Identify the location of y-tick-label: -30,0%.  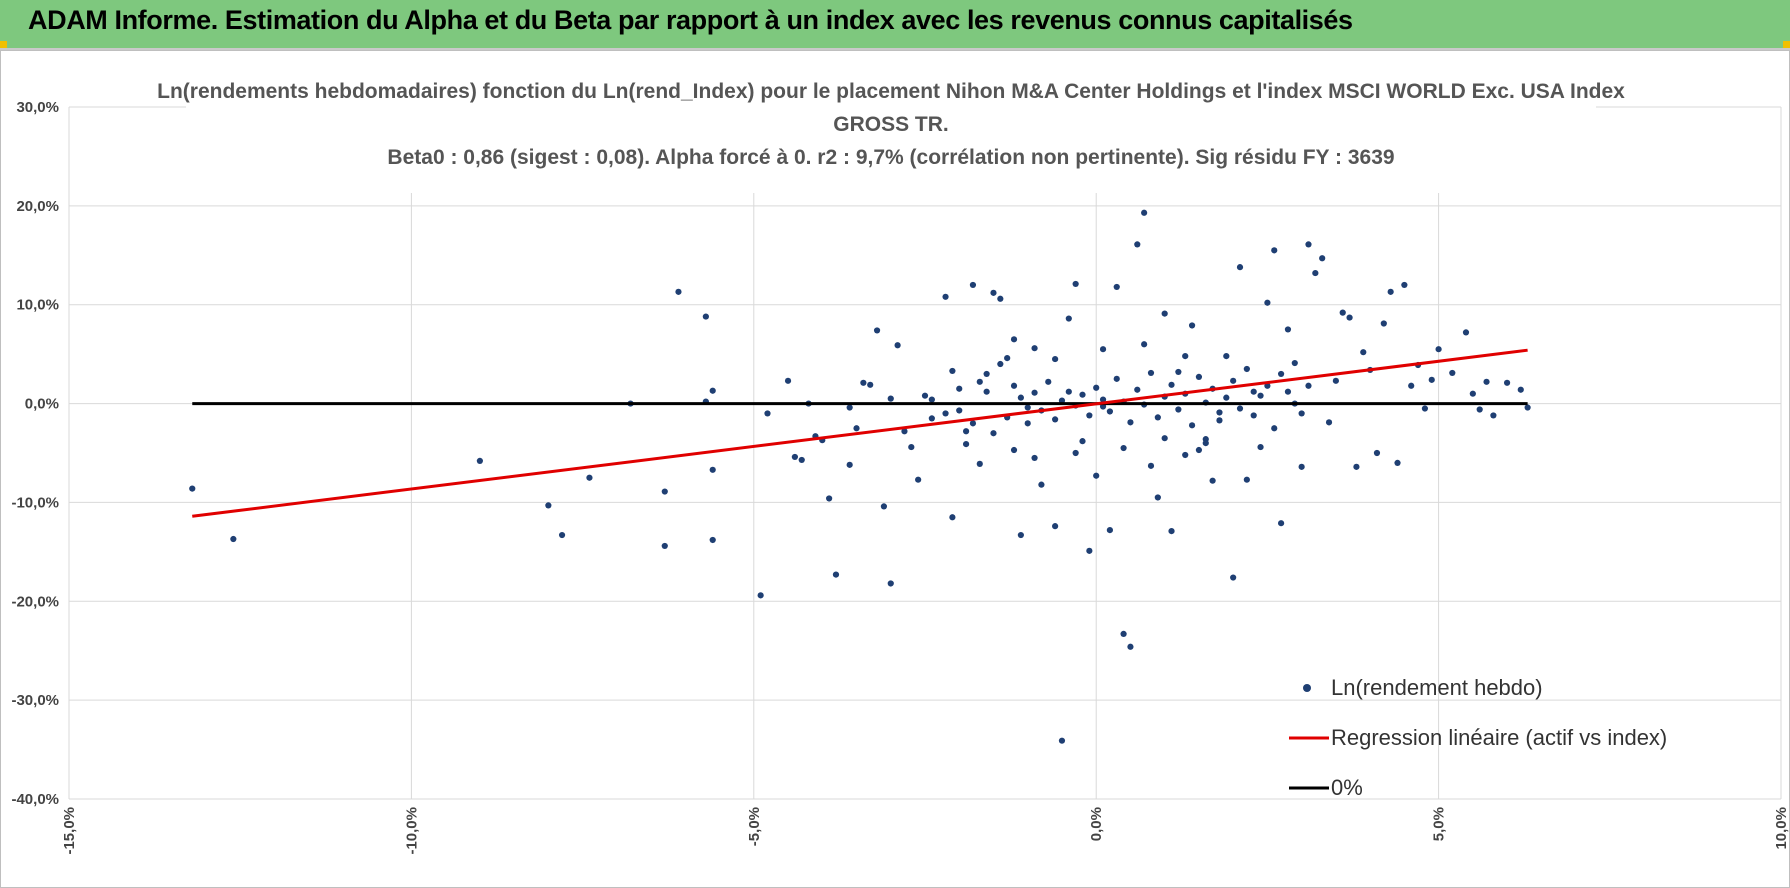
(35, 700).